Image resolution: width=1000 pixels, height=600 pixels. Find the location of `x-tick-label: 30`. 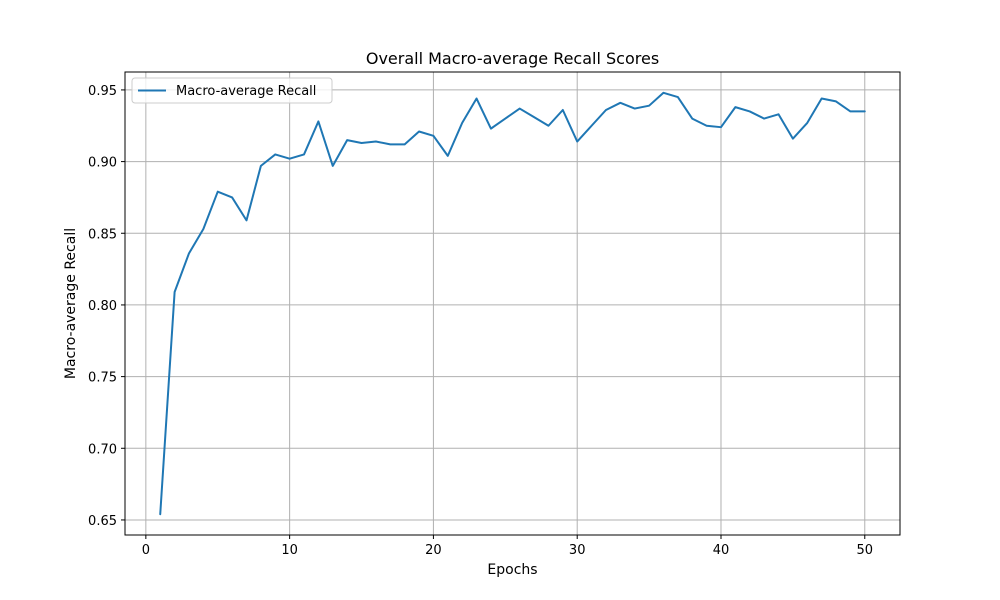

x-tick-label: 30 is located at coordinates (577, 550).